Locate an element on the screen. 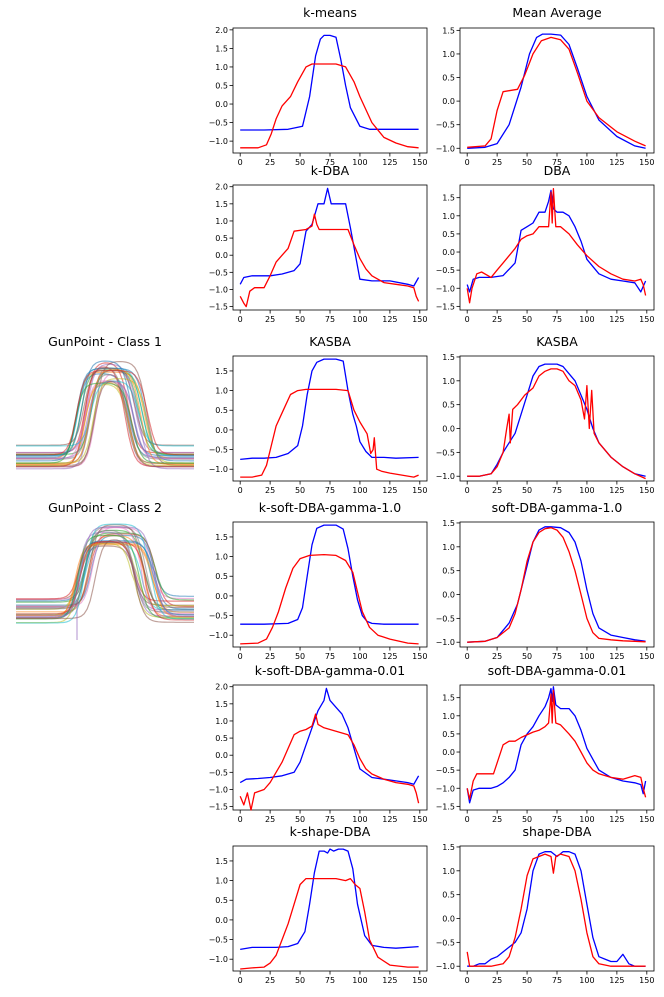 The height and width of the screenshot is (997, 664). chart-title: KASBA is located at coordinates (330, 341).